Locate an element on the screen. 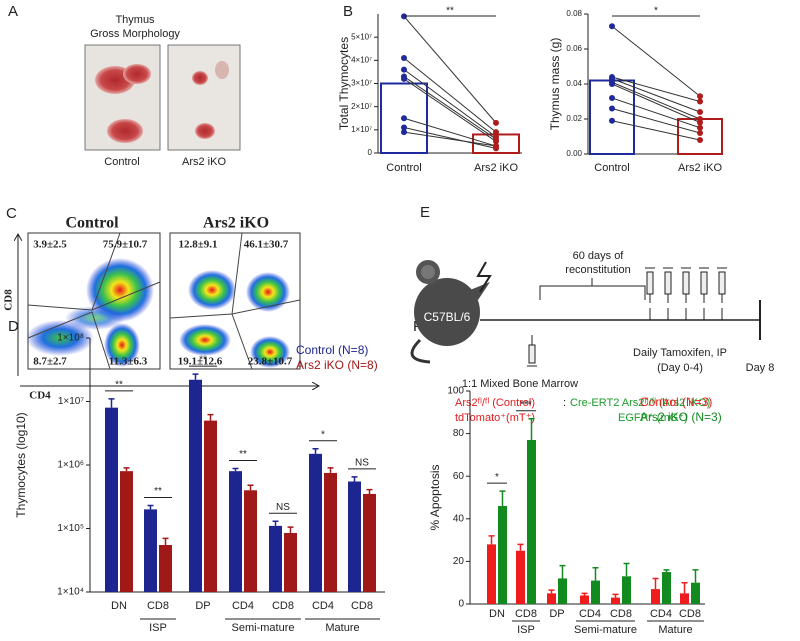  strain-label: C57BL/6 is located at coordinates (447, 317).